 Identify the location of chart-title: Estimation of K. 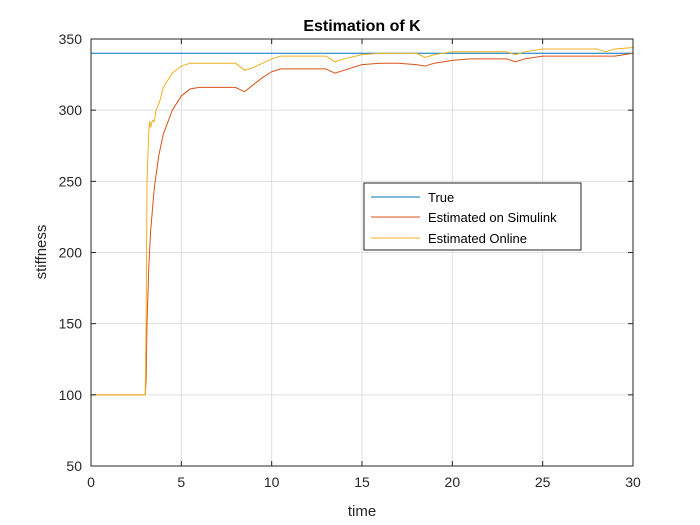
(362, 26).